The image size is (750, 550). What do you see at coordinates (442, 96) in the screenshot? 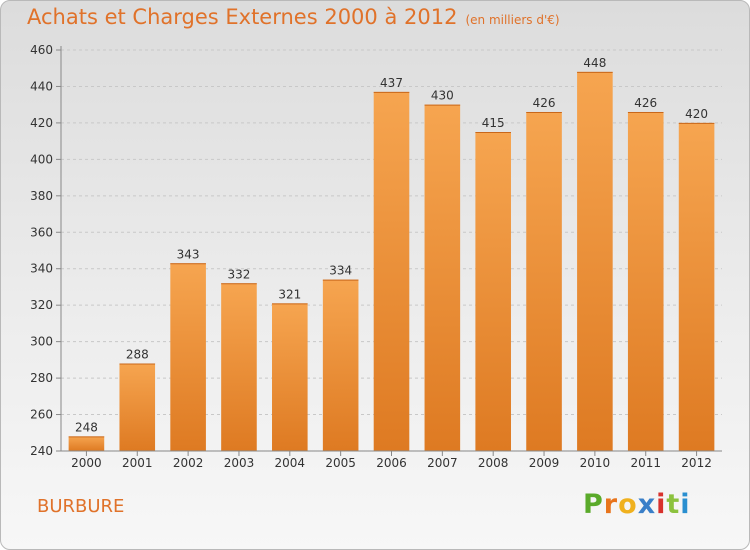
I see `data-label: 430` at bounding box center [442, 96].